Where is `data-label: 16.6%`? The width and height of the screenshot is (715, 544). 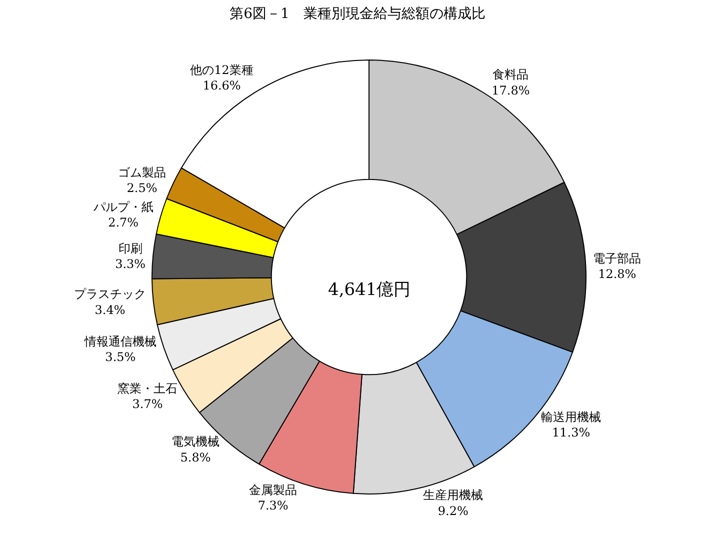 data-label: 16.6% is located at coordinates (221, 85).